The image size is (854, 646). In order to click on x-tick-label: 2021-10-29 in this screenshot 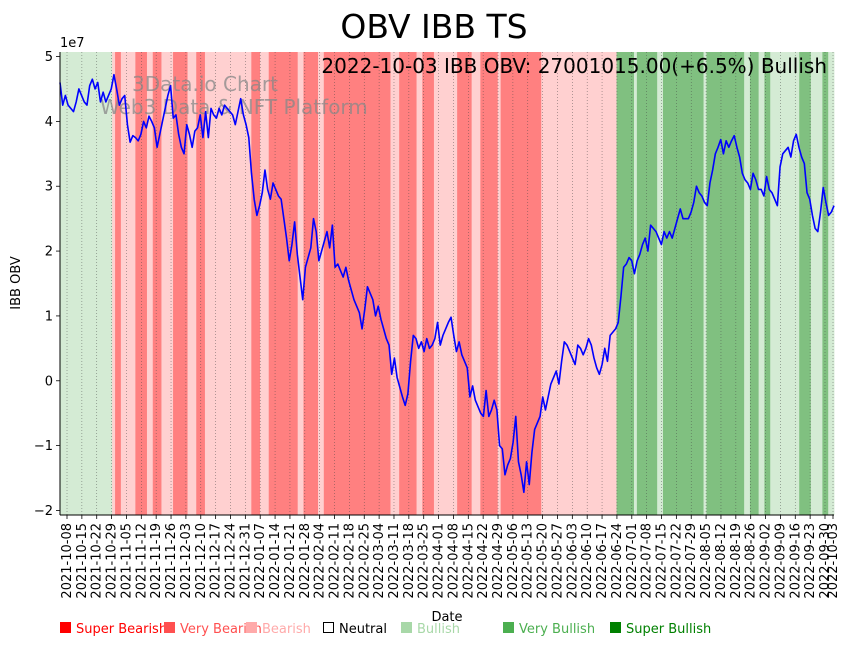, I will do `click(112, 561)`.